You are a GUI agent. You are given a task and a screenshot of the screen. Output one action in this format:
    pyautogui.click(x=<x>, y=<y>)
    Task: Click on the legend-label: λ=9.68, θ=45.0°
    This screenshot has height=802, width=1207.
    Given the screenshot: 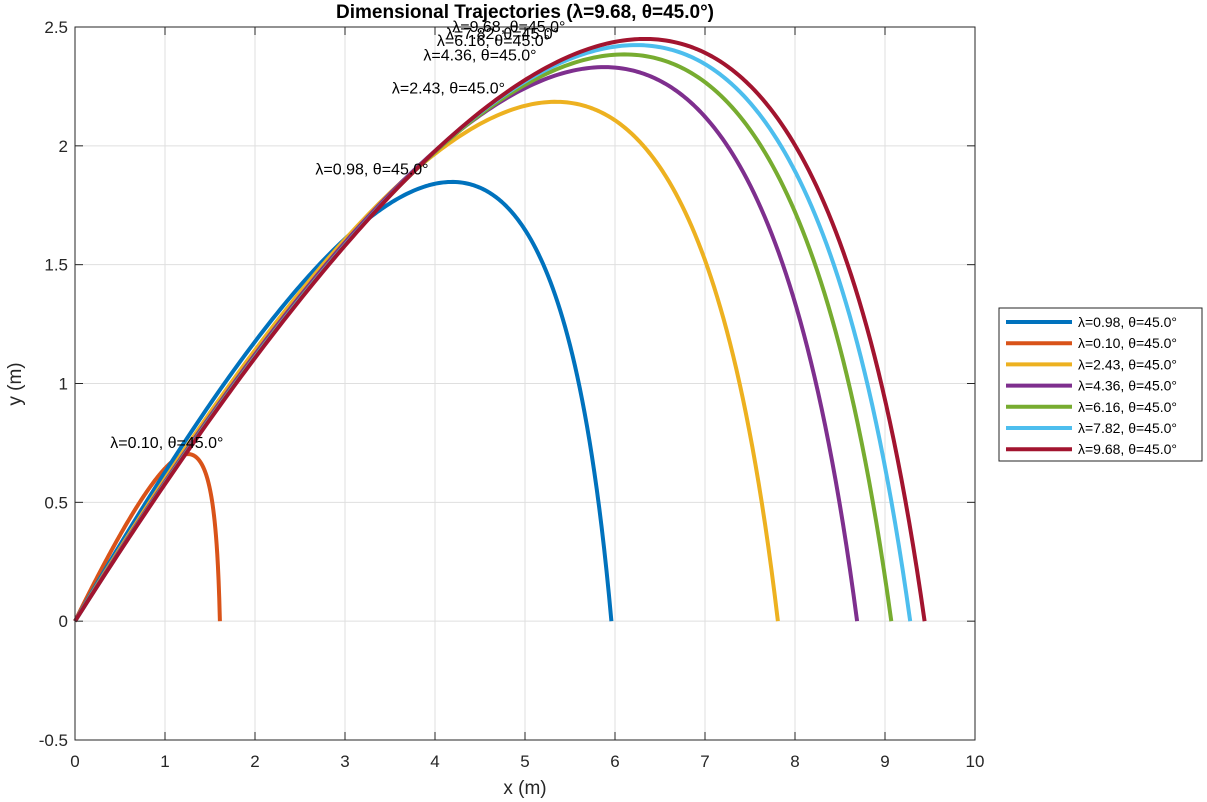 What is the action you would take?
    pyautogui.click(x=1127, y=449)
    